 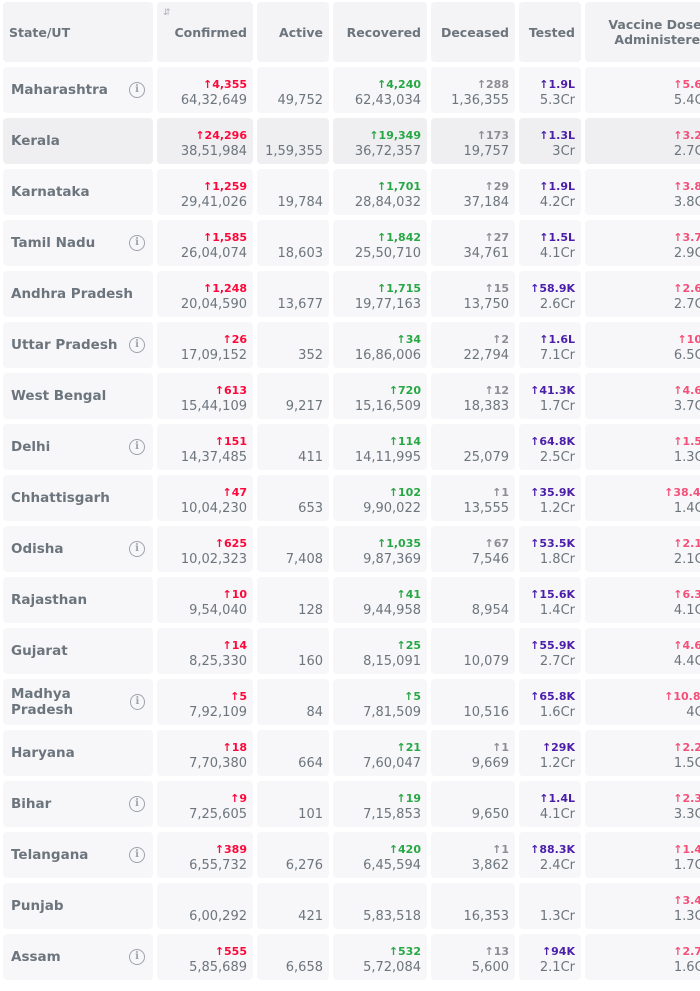 I want to click on vaccine-cell: ↑2.7L1.6Cr, so click(x=642, y=957).